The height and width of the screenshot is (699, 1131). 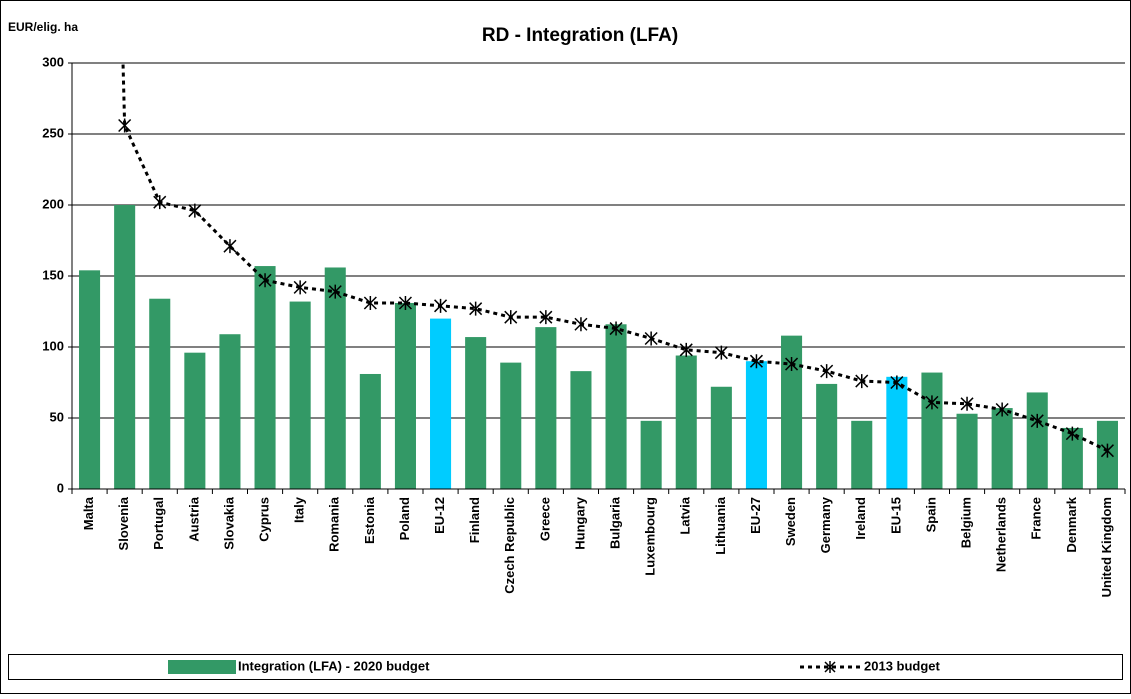 What do you see at coordinates (895, 515) in the screenshot?
I see `x-tick-label: EU-15` at bounding box center [895, 515].